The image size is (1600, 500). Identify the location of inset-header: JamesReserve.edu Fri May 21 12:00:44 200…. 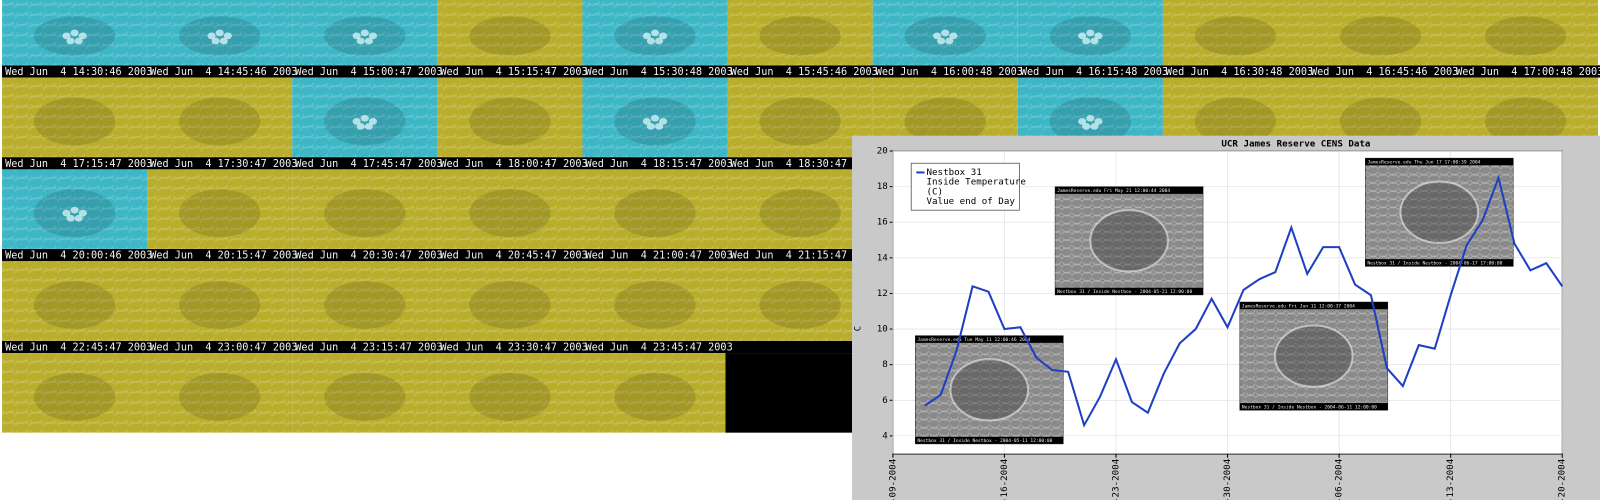
(1113, 191).